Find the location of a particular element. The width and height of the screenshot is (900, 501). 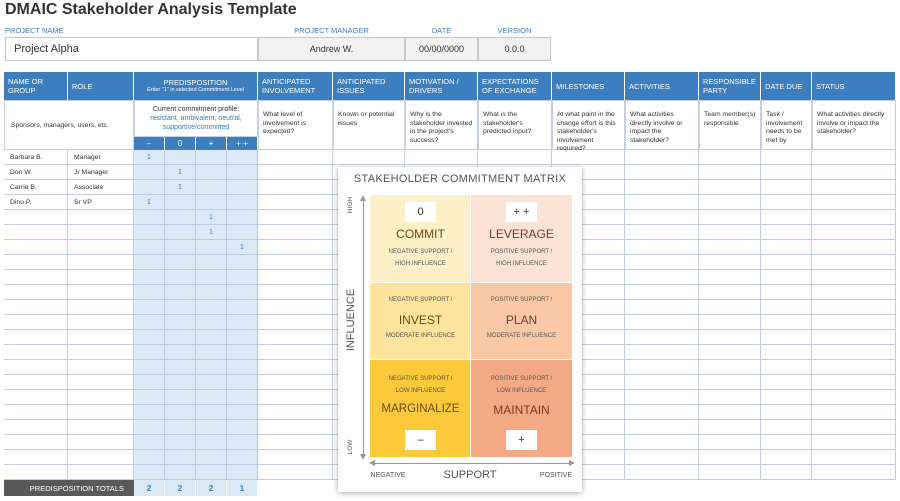

column-header: ANTICIPATED ISSUES is located at coordinates (369, 86).